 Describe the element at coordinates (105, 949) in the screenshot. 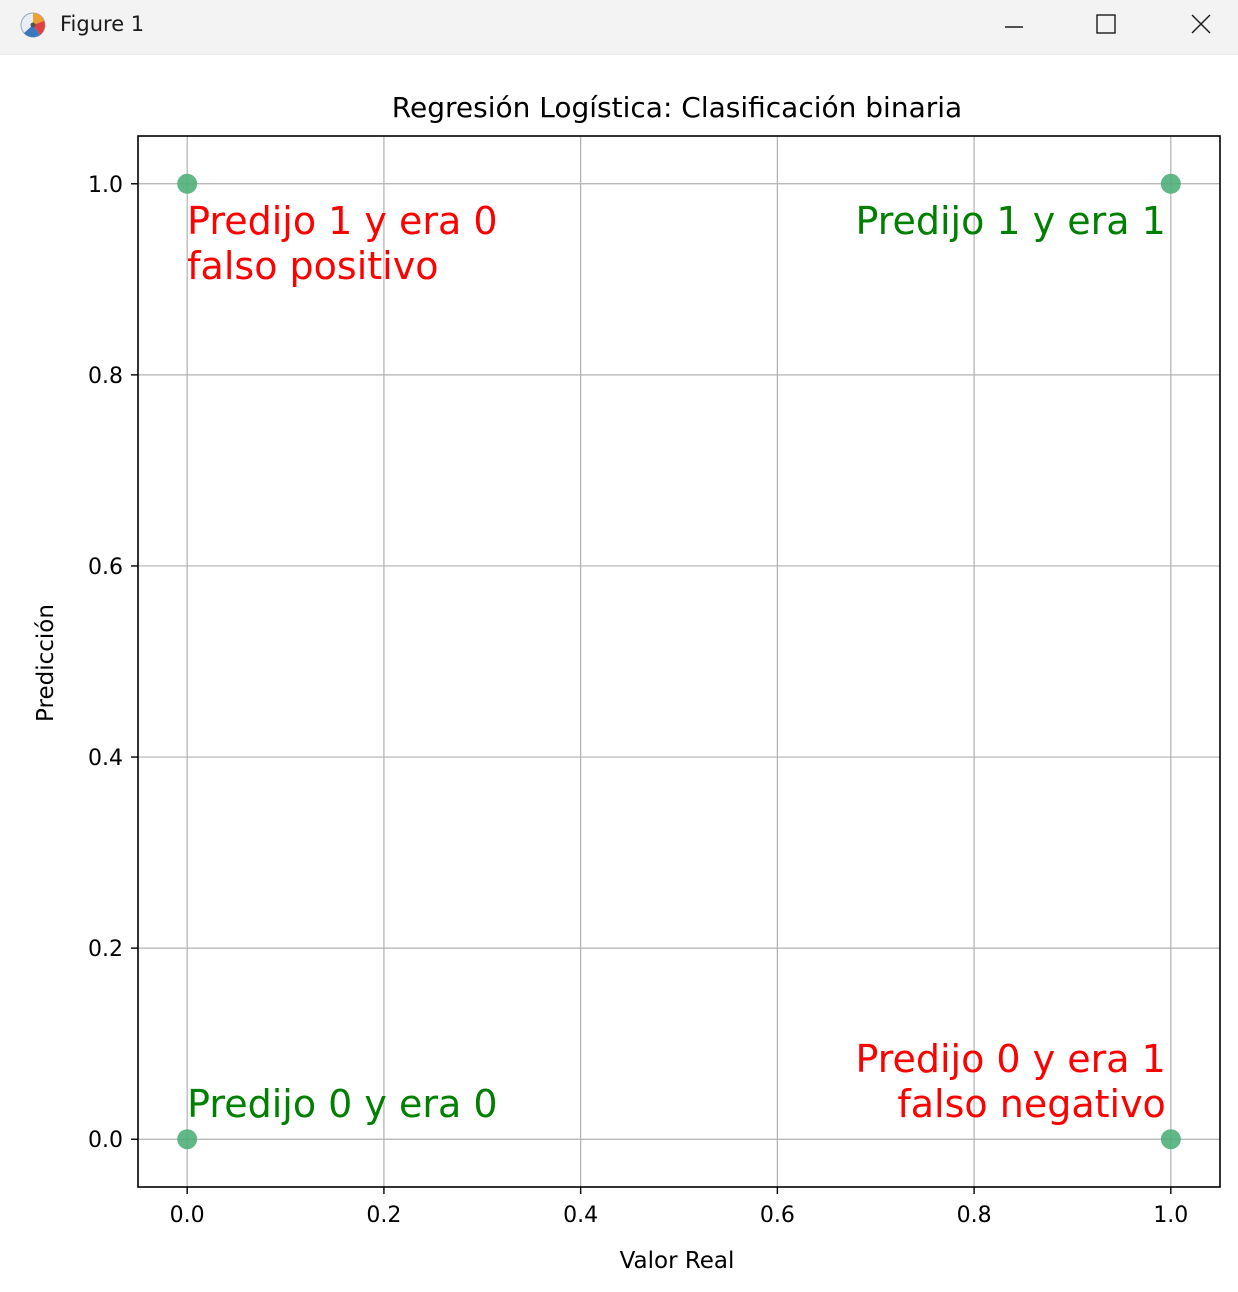

I see `y-tick-label: 0.2` at that location.